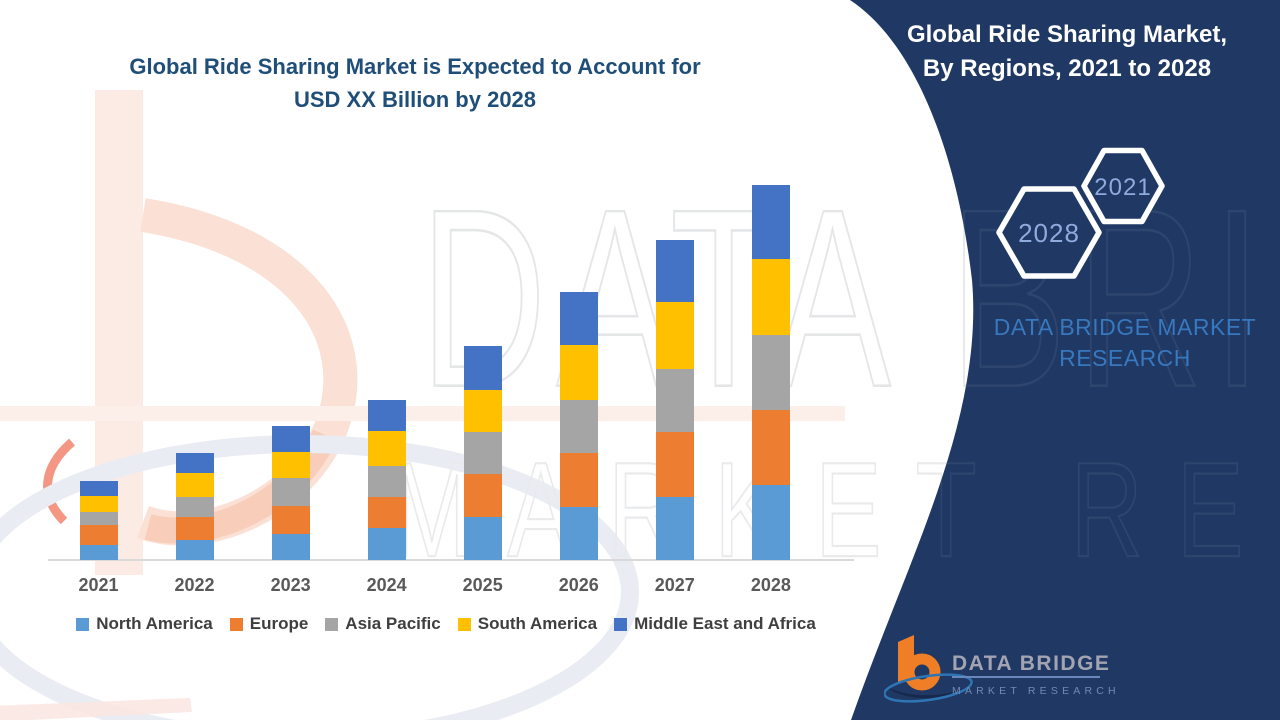  I want to click on bar-segment-2022-europe, so click(194, 528).